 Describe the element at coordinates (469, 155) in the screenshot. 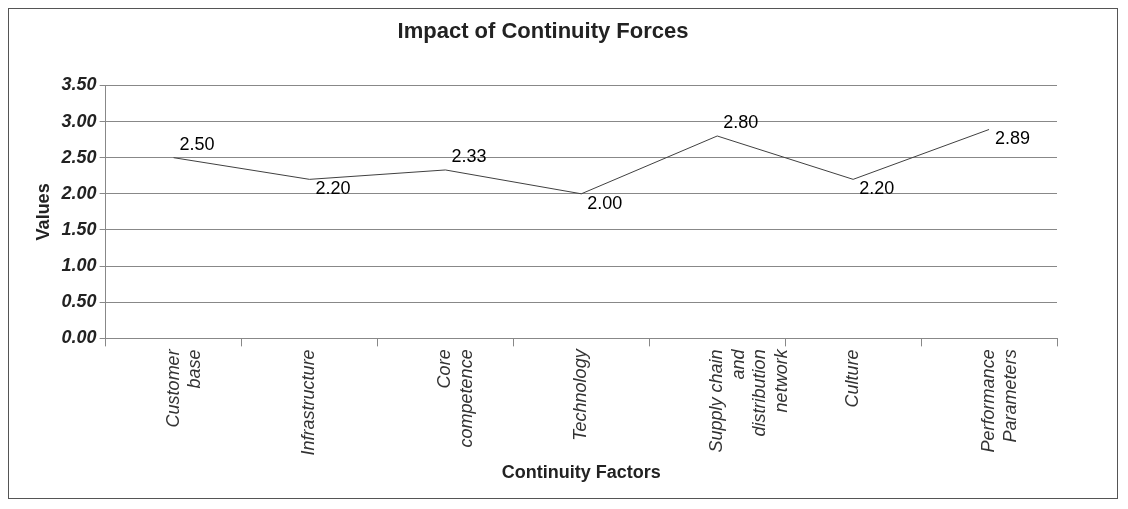

I see `data-label: 2.33` at that location.